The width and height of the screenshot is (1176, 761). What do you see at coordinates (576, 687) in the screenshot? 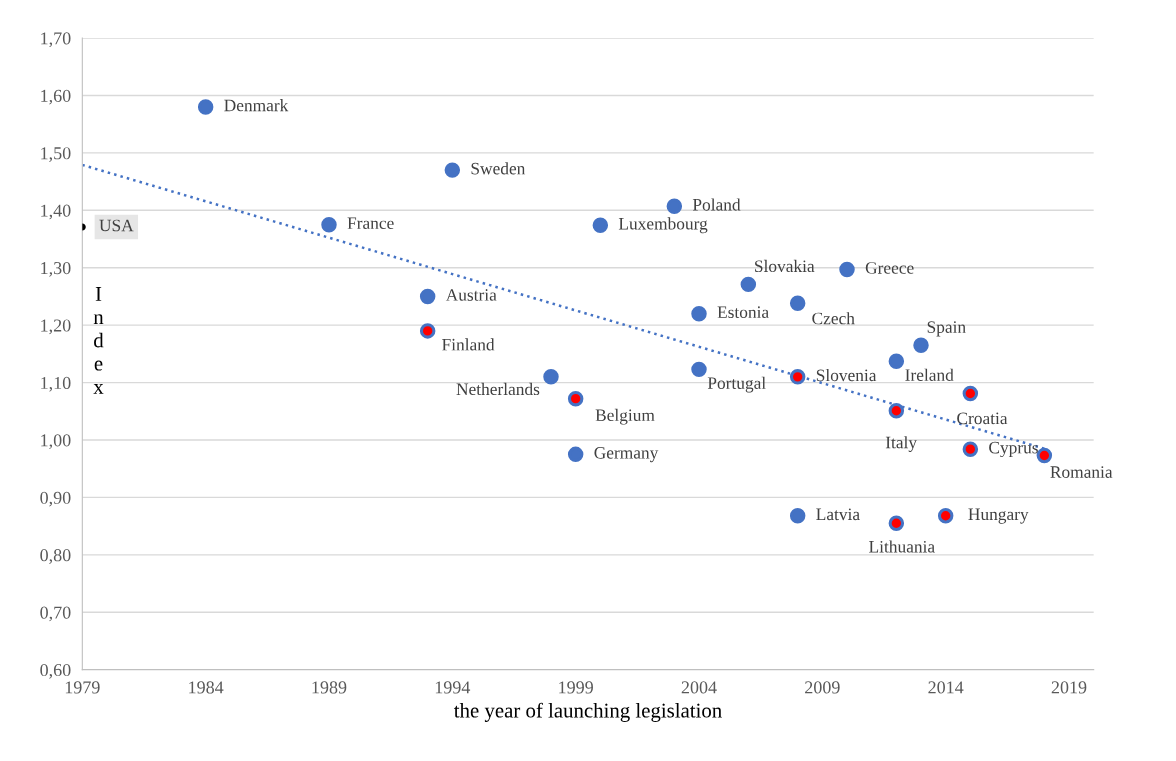
I see `x-tick-label: 1999` at bounding box center [576, 687].